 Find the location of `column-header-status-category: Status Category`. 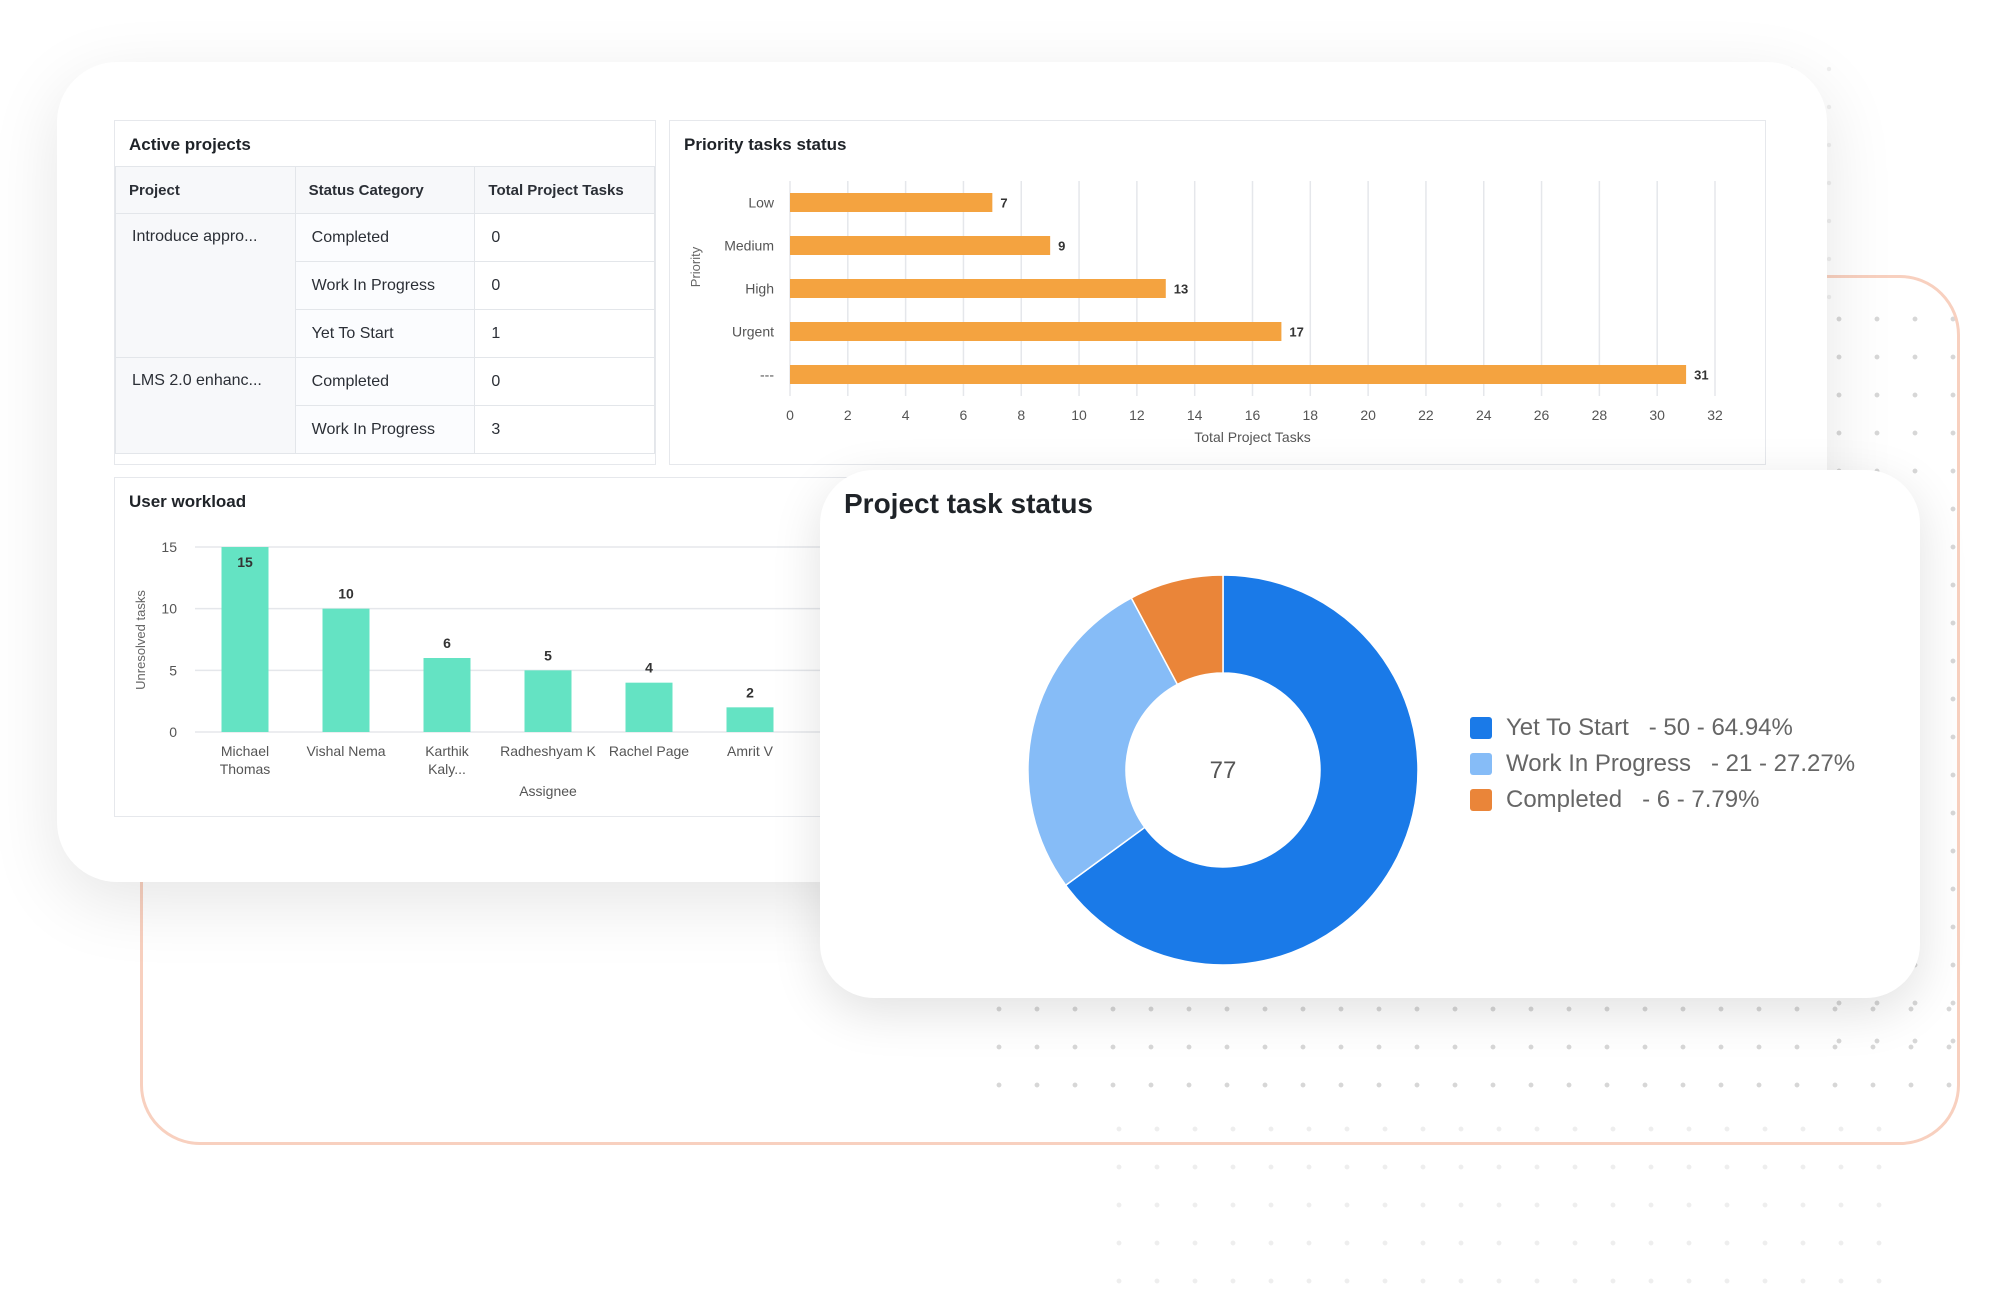

column-header-status-category: Status Category is located at coordinates (385, 190).